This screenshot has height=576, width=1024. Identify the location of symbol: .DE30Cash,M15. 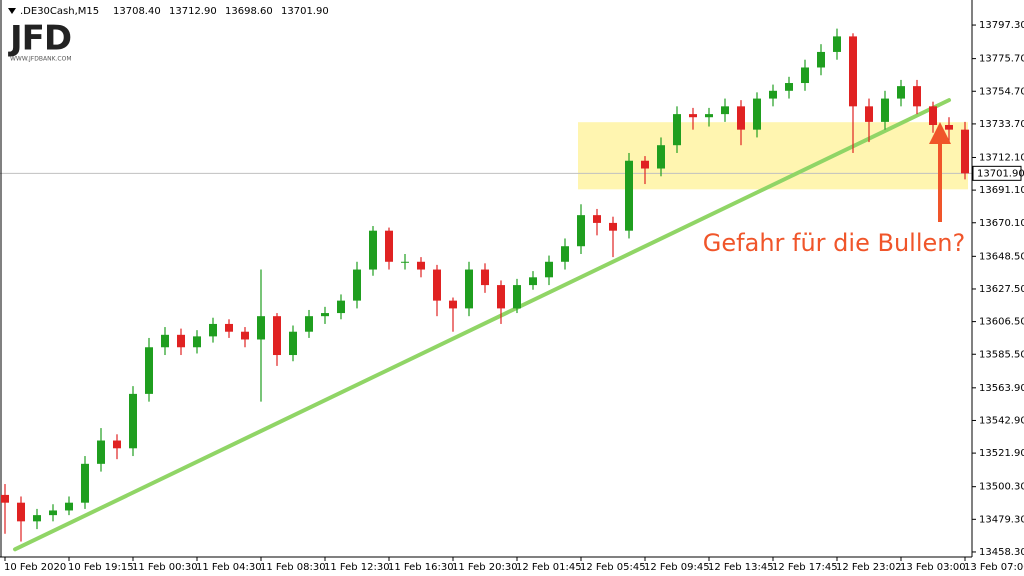
(59, 11).